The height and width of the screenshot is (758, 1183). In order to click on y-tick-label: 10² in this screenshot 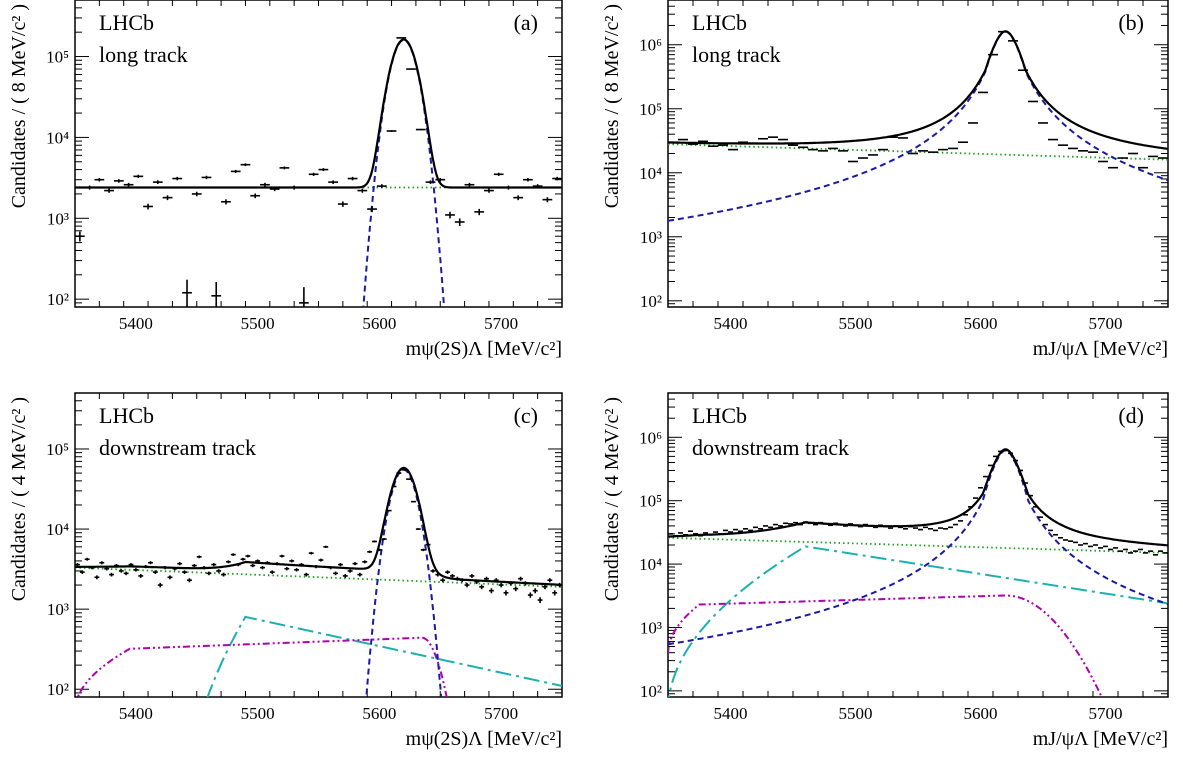, I will do `click(58, 299)`.